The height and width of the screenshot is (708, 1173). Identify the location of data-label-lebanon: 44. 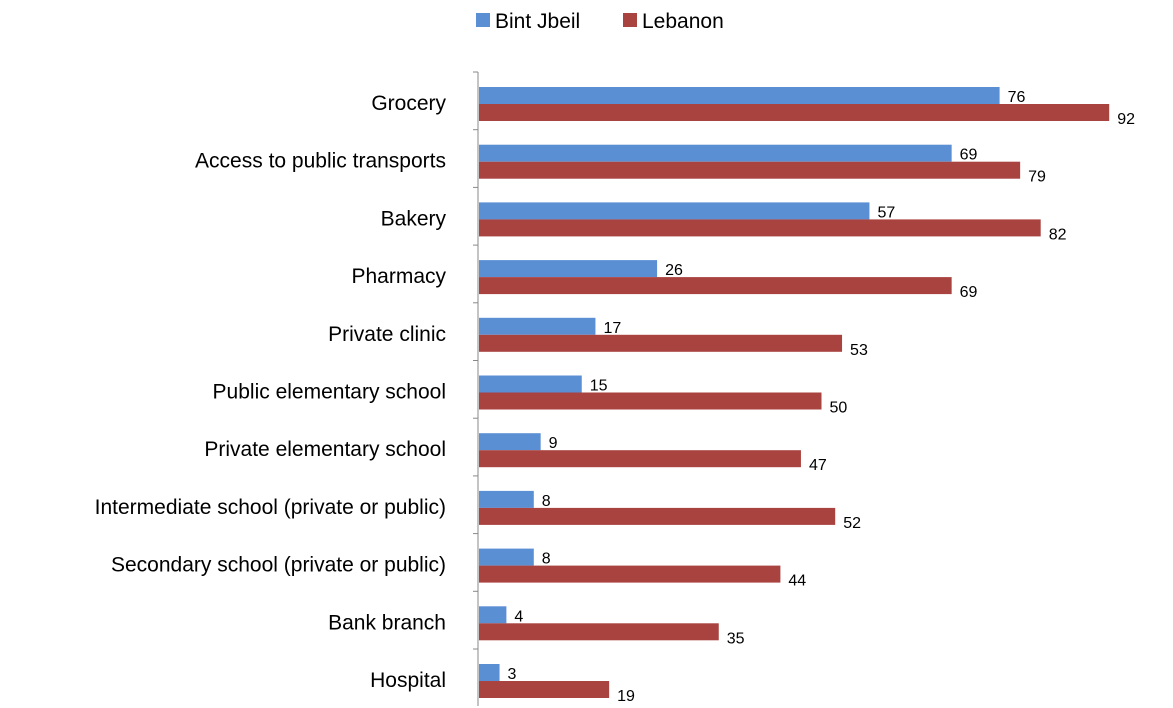
(797, 581).